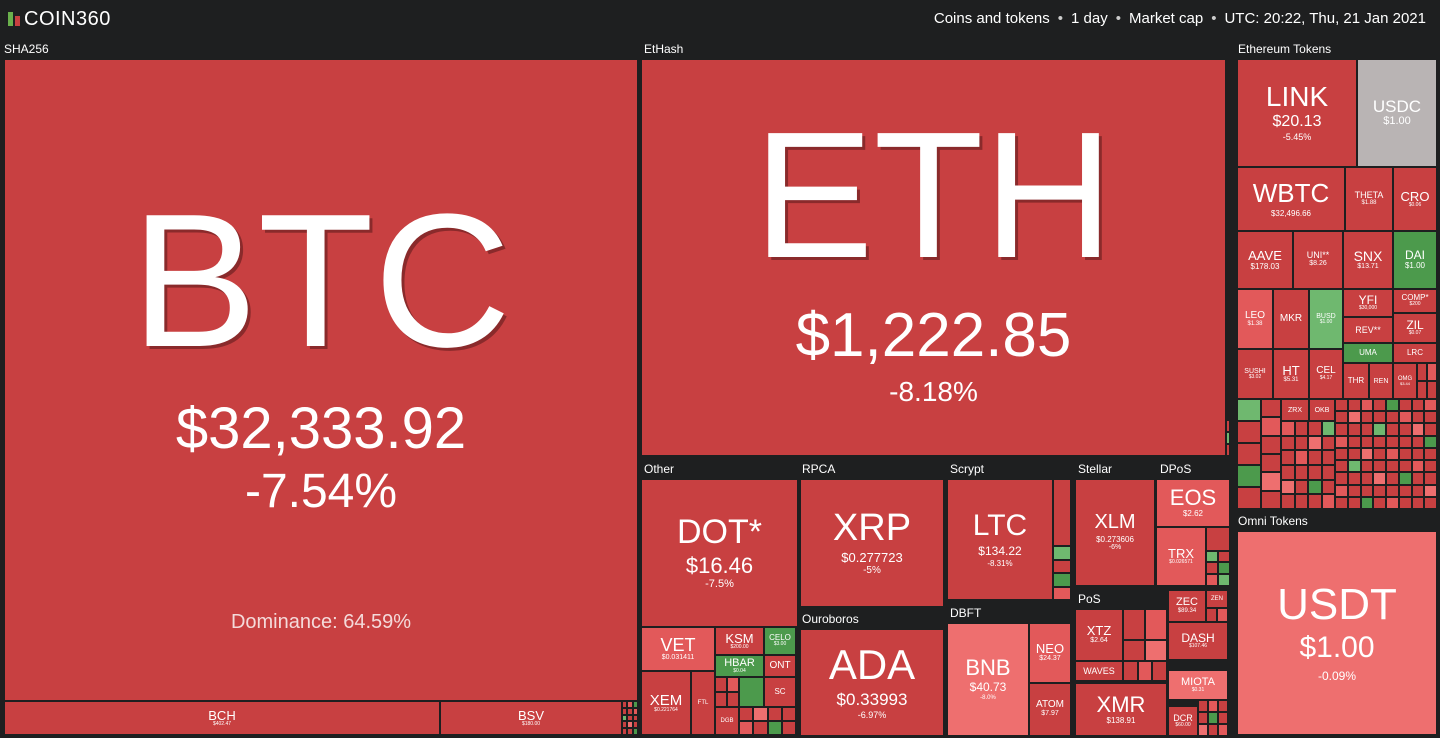 This screenshot has width=1440, height=738. I want to click on tile-ont: ONT, so click(780, 666).